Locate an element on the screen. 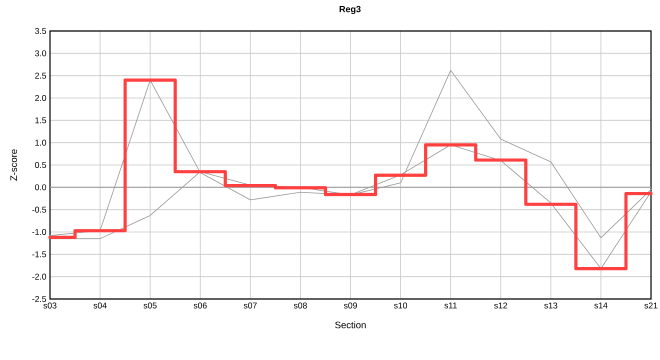  x-tick-label: s04 is located at coordinates (100, 305).